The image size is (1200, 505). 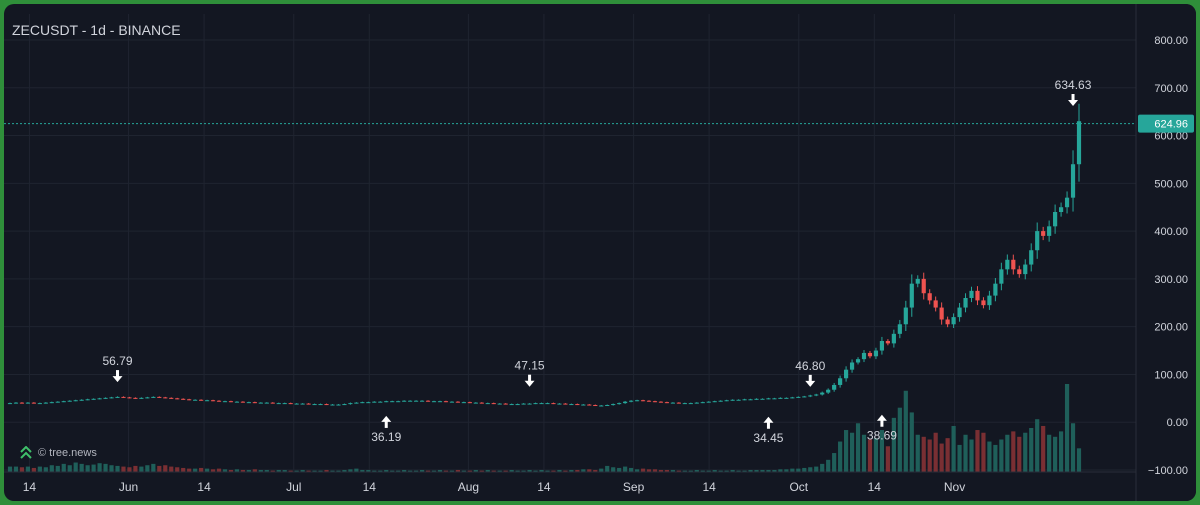 What do you see at coordinates (1171, 328) in the screenshot?
I see `y-tick-label: 200.00` at bounding box center [1171, 328].